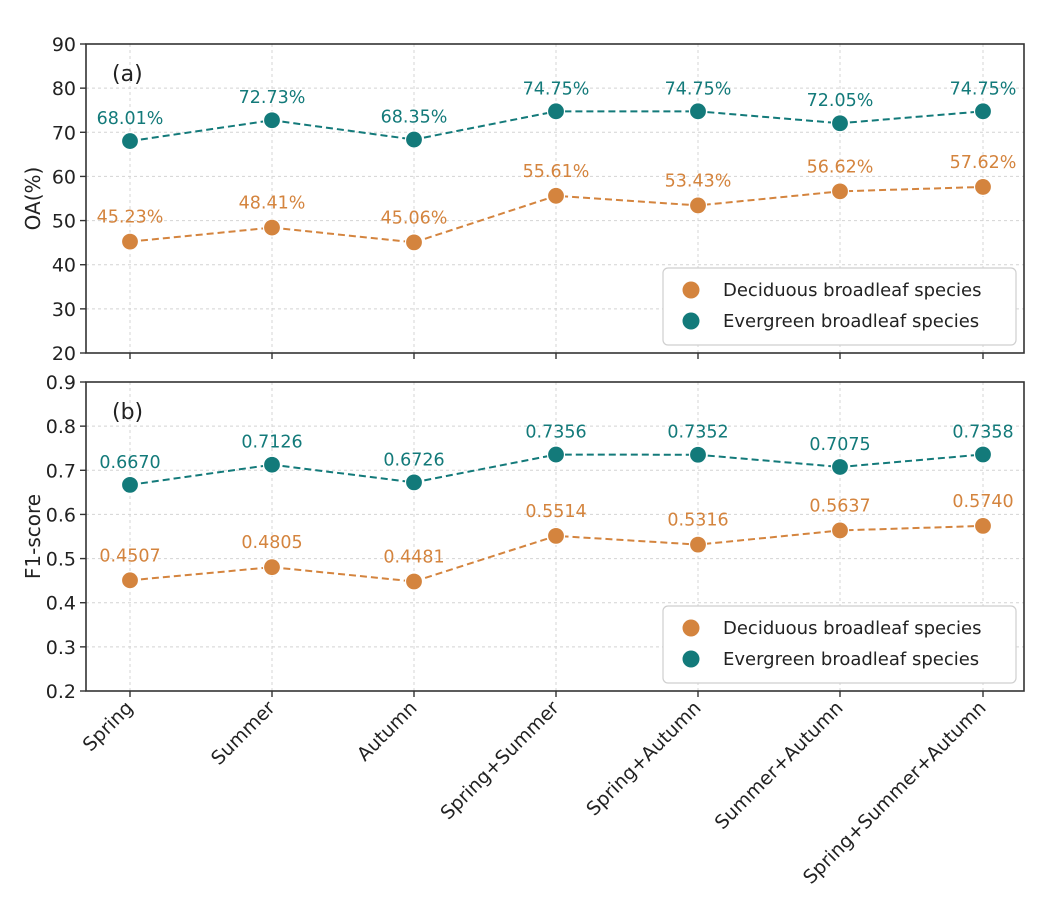 Image resolution: width=1038 pixels, height=918 pixels. I want to click on y-tick-label: 20, so click(64, 354).